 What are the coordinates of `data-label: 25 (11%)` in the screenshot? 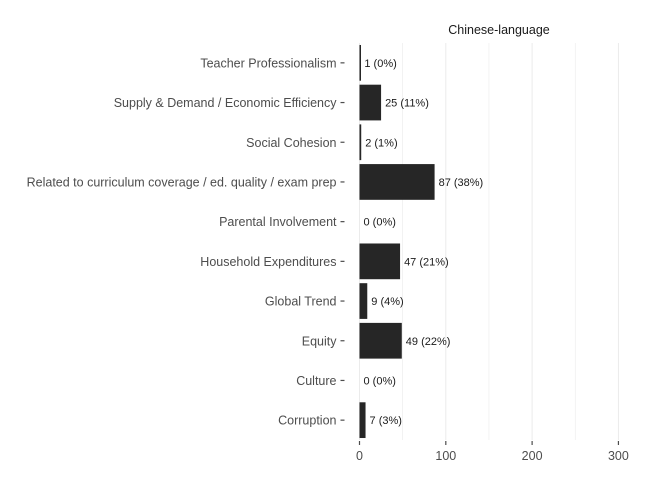 It's located at (407, 104).